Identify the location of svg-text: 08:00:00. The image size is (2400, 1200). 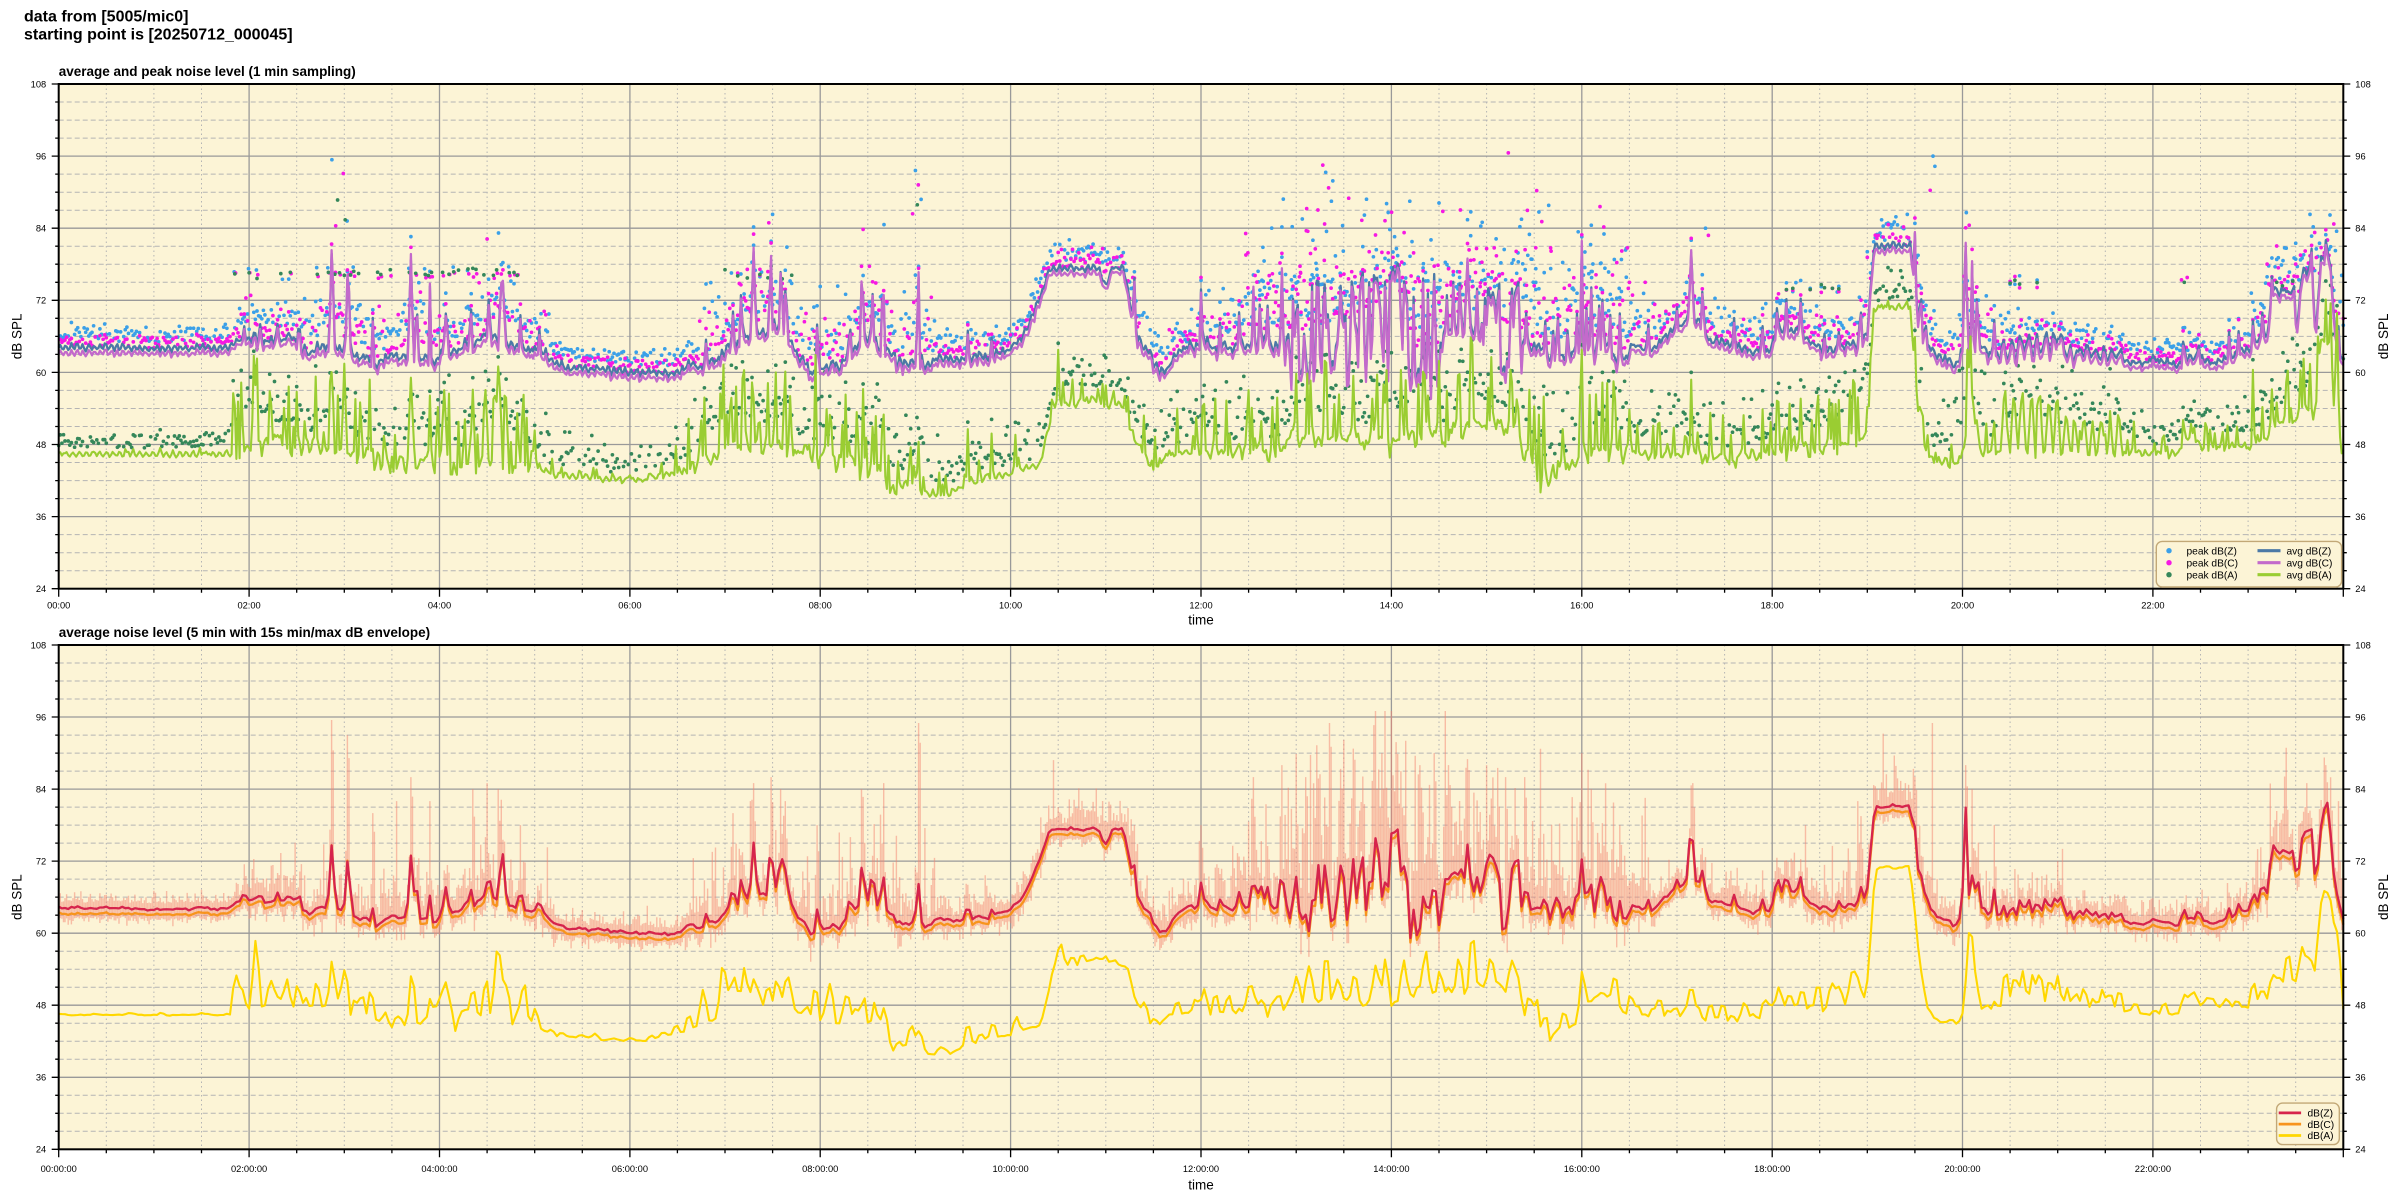
(820, 1169).